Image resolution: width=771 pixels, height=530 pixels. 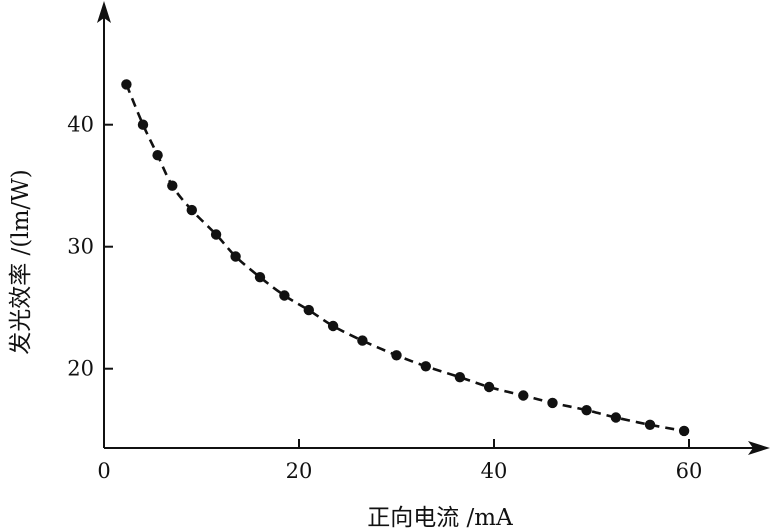 What do you see at coordinates (759, 448) in the screenshot?
I see `x-axis-arrow` at bounding box center [759, 448].